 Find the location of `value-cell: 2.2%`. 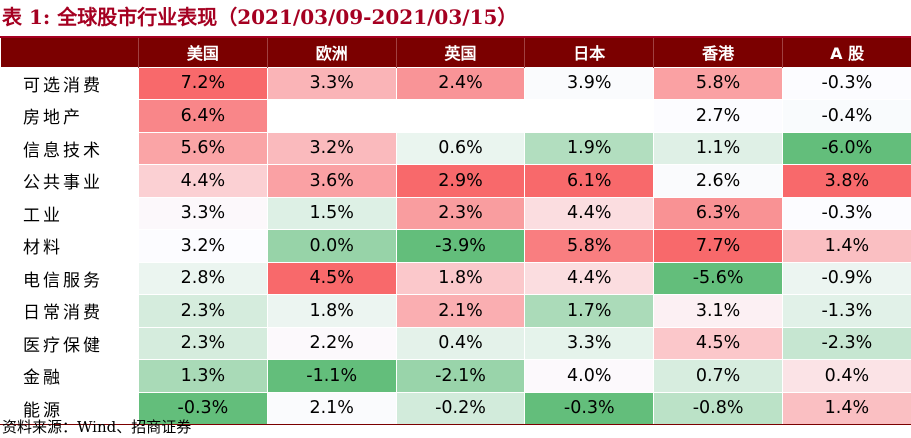

value-cell: 2.2% is located at coordinates (331, 343).